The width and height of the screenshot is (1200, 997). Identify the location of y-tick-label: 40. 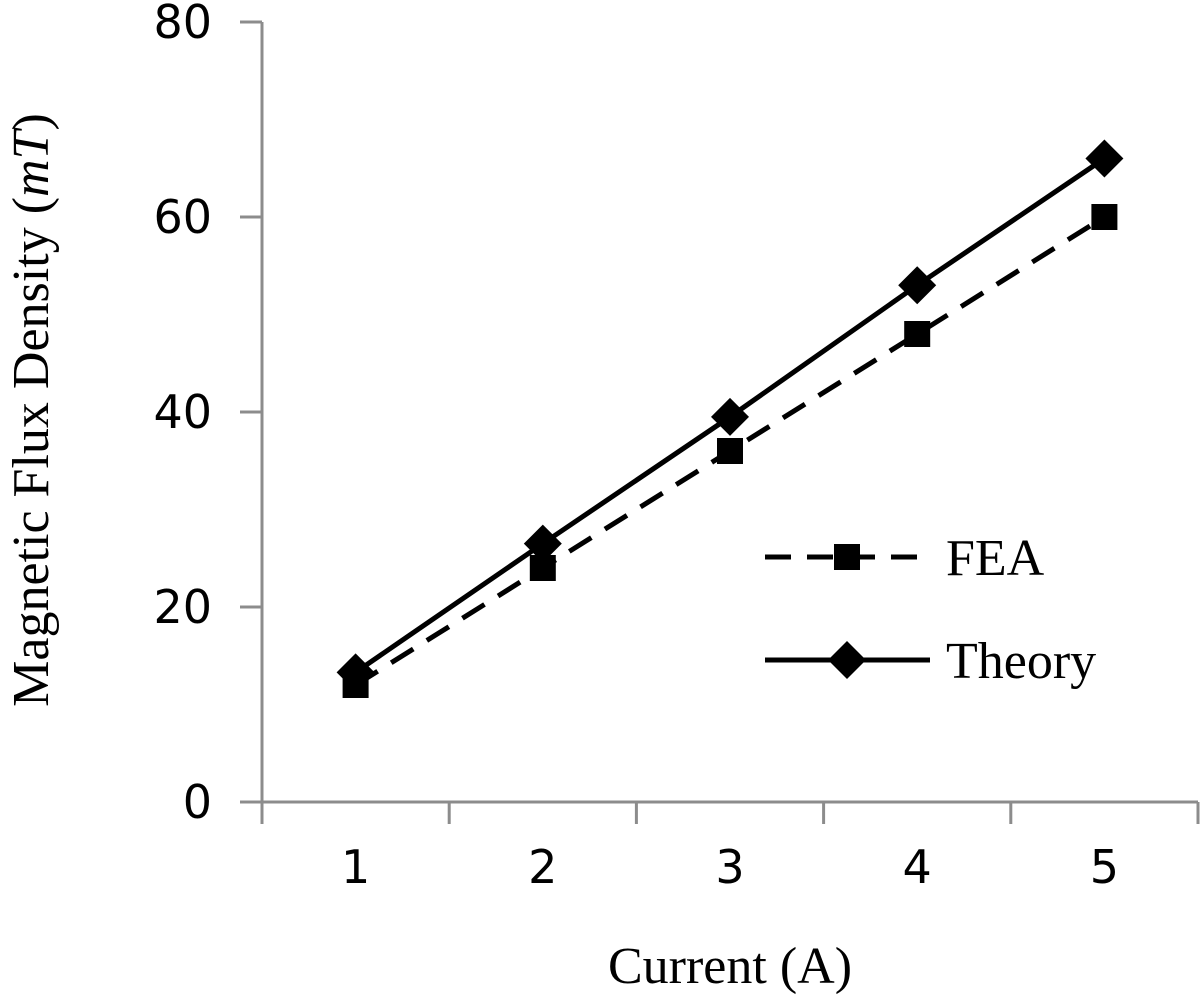
(182, 412).